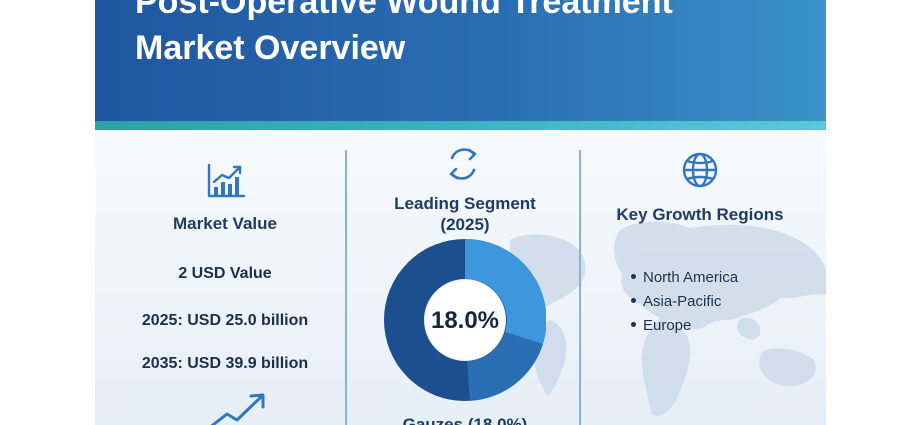 This screenshot has height=425, width=920. Describe the element at coordinates (404, 10) in the screenshot. I see `title-line-1: Post-Operative Wound Treatment` at that location.